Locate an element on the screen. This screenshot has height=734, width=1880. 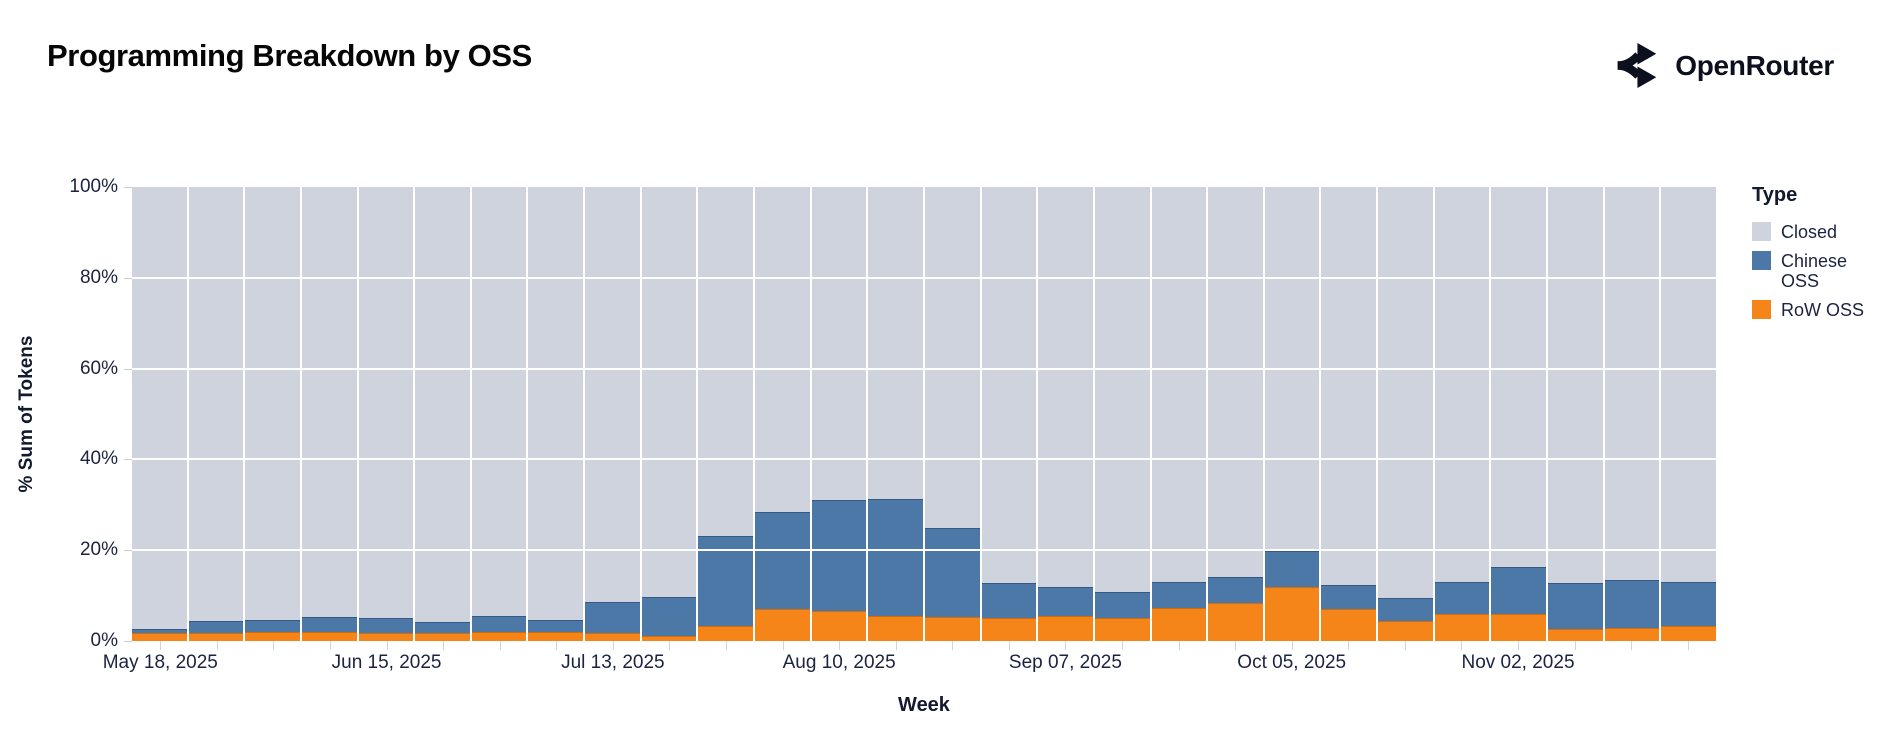
legend-items: Closed Chinese OSS RoW OSS is located at coordinates (1815, 271).